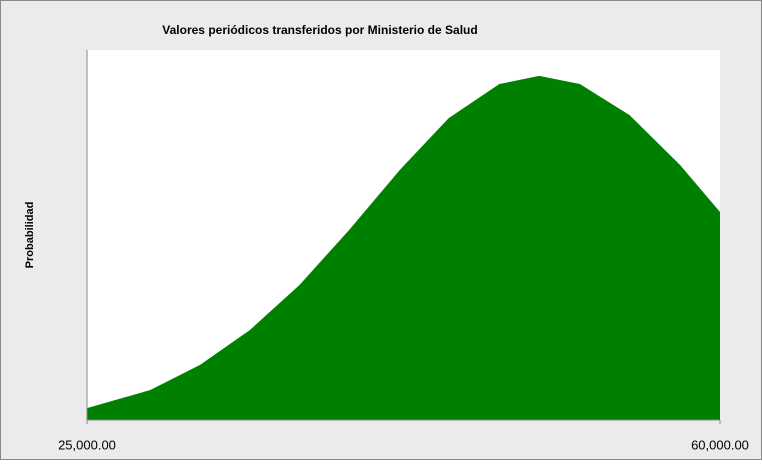  Describe the element at coordinates (720, 444) in the screenshot. I see `x-tick-label: 60,000.00` at that location.